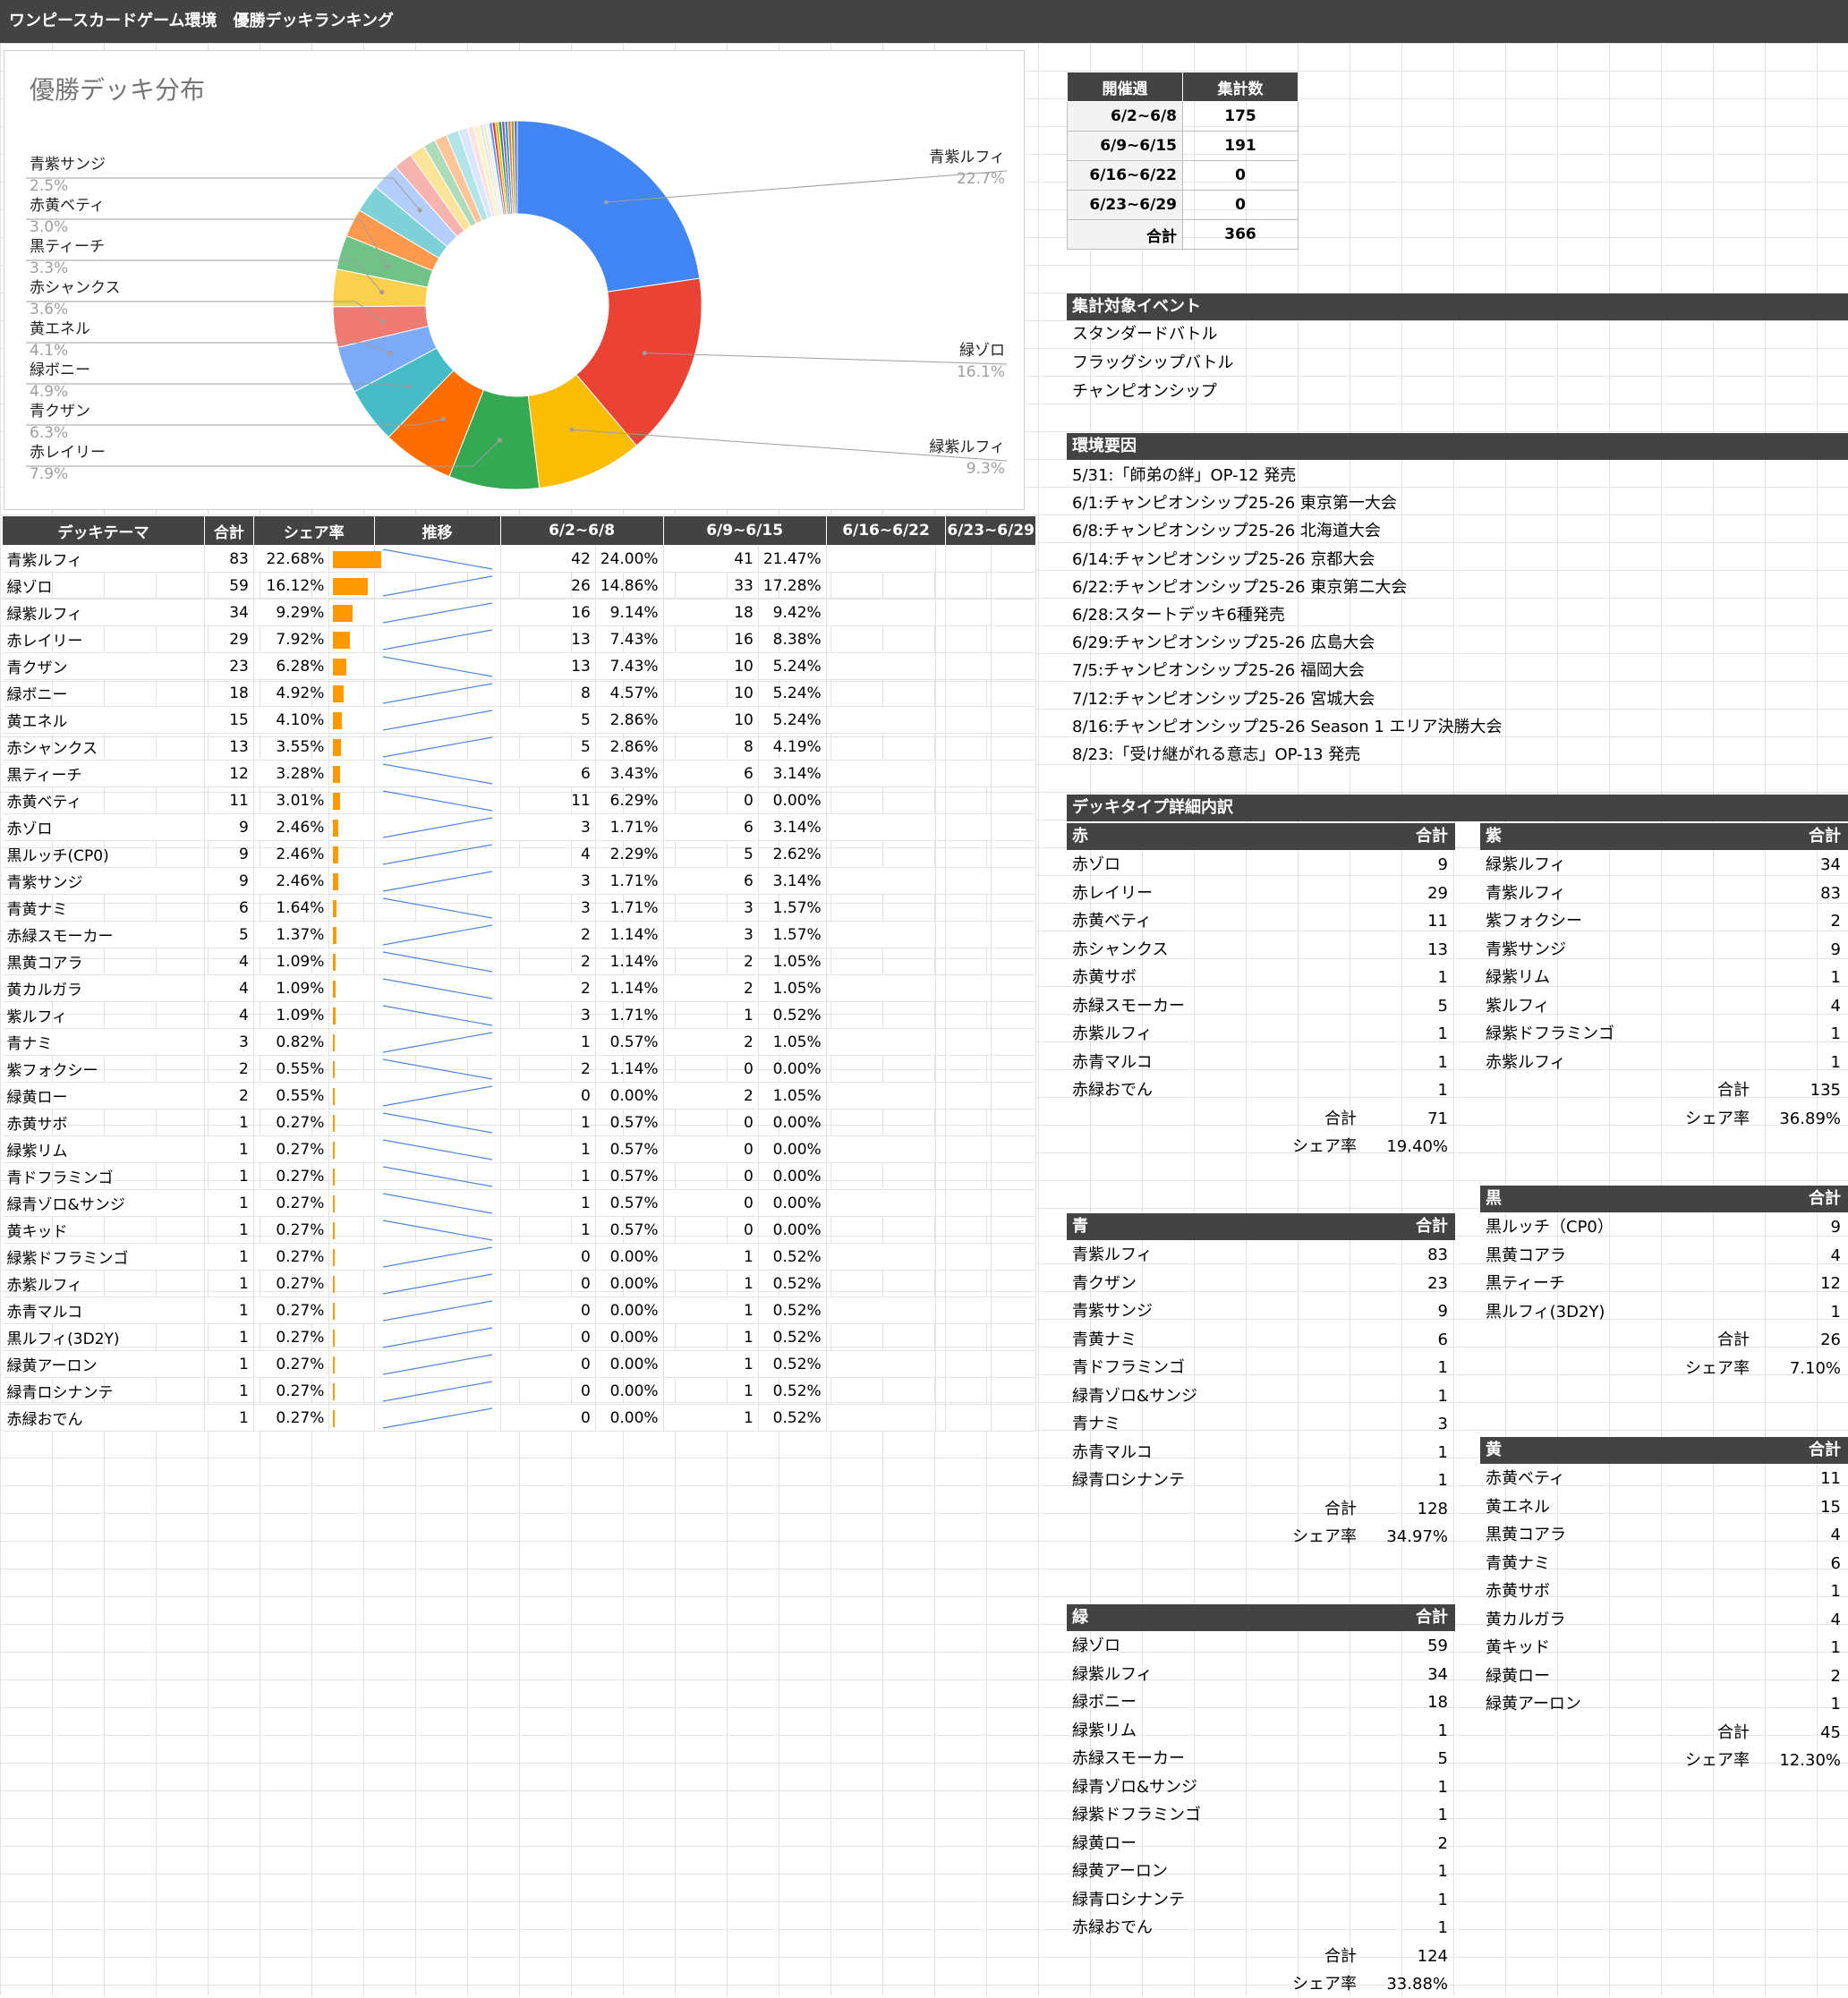  Describe the element at coordinates (103, 988) in the screenshot. I see `deck-name: 黄カルガラ` at that location.